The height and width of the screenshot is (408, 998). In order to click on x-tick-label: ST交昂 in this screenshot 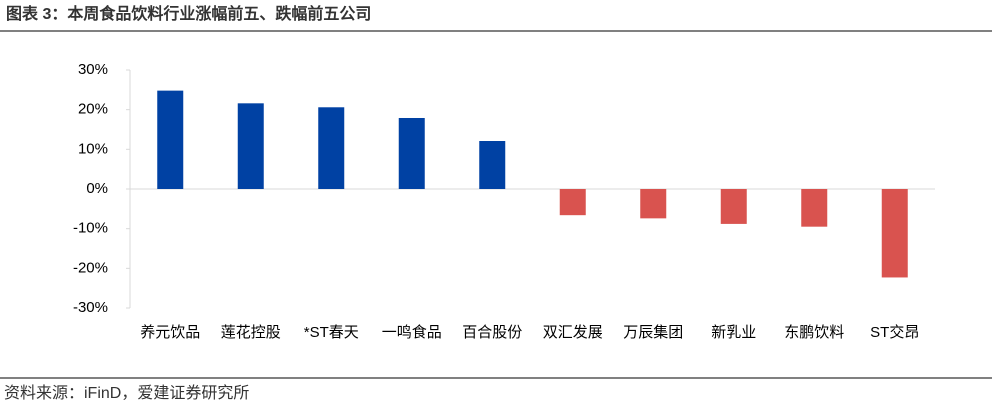, I will do `click(894, 332)`.